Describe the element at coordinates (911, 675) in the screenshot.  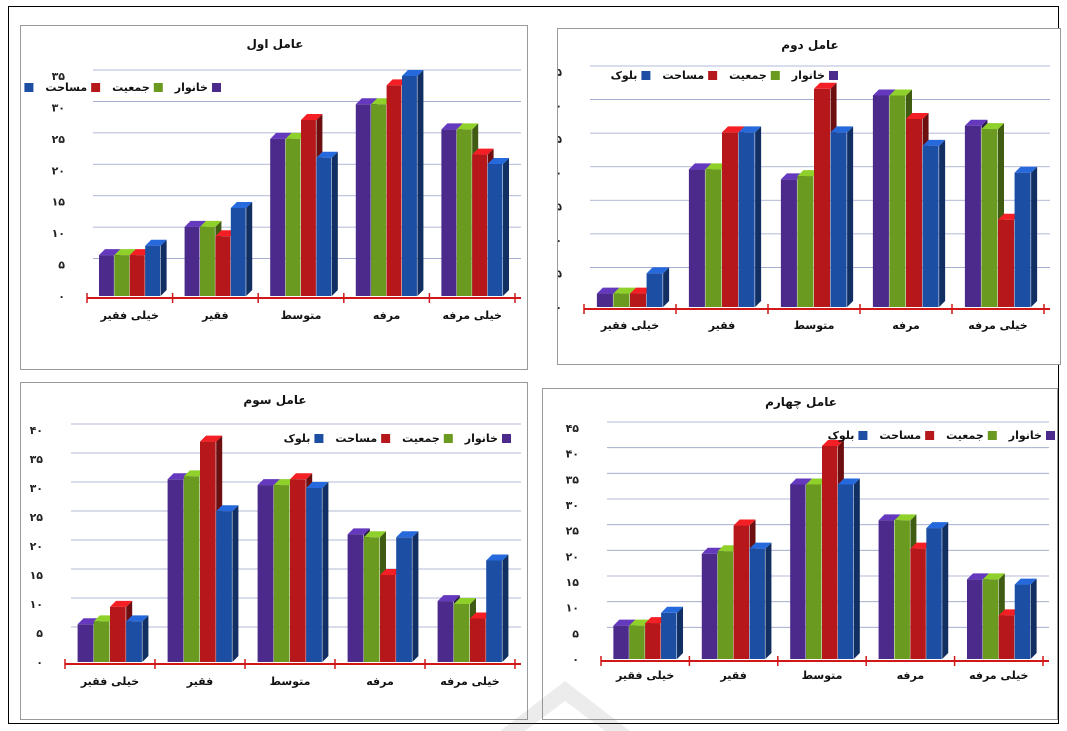
I see `category-label: مرفه` at that location.